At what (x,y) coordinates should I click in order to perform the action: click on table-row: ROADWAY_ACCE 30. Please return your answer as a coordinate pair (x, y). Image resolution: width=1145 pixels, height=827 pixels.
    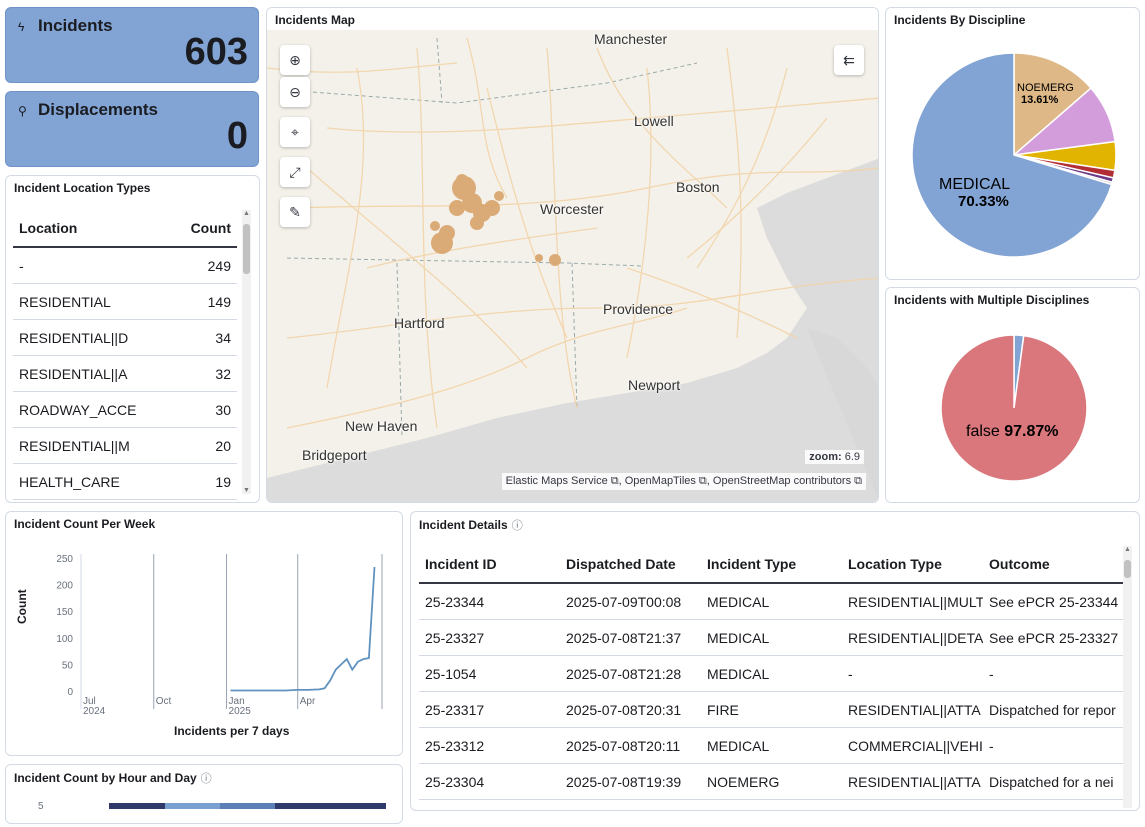
    Looking at the image, I should click on (125, 409).